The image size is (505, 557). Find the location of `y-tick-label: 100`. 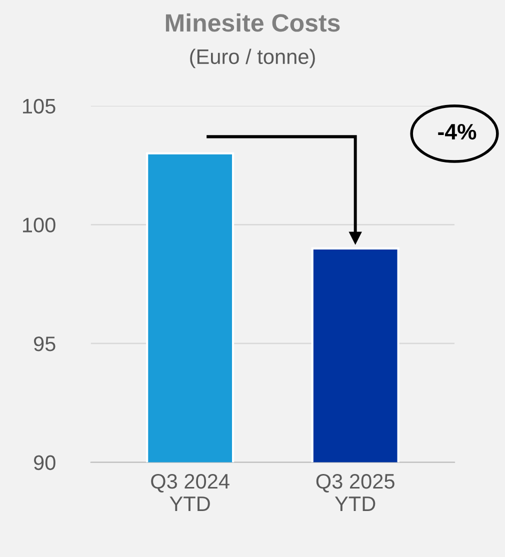

y-tick-label: 100 is located at coordinates (39, 225).